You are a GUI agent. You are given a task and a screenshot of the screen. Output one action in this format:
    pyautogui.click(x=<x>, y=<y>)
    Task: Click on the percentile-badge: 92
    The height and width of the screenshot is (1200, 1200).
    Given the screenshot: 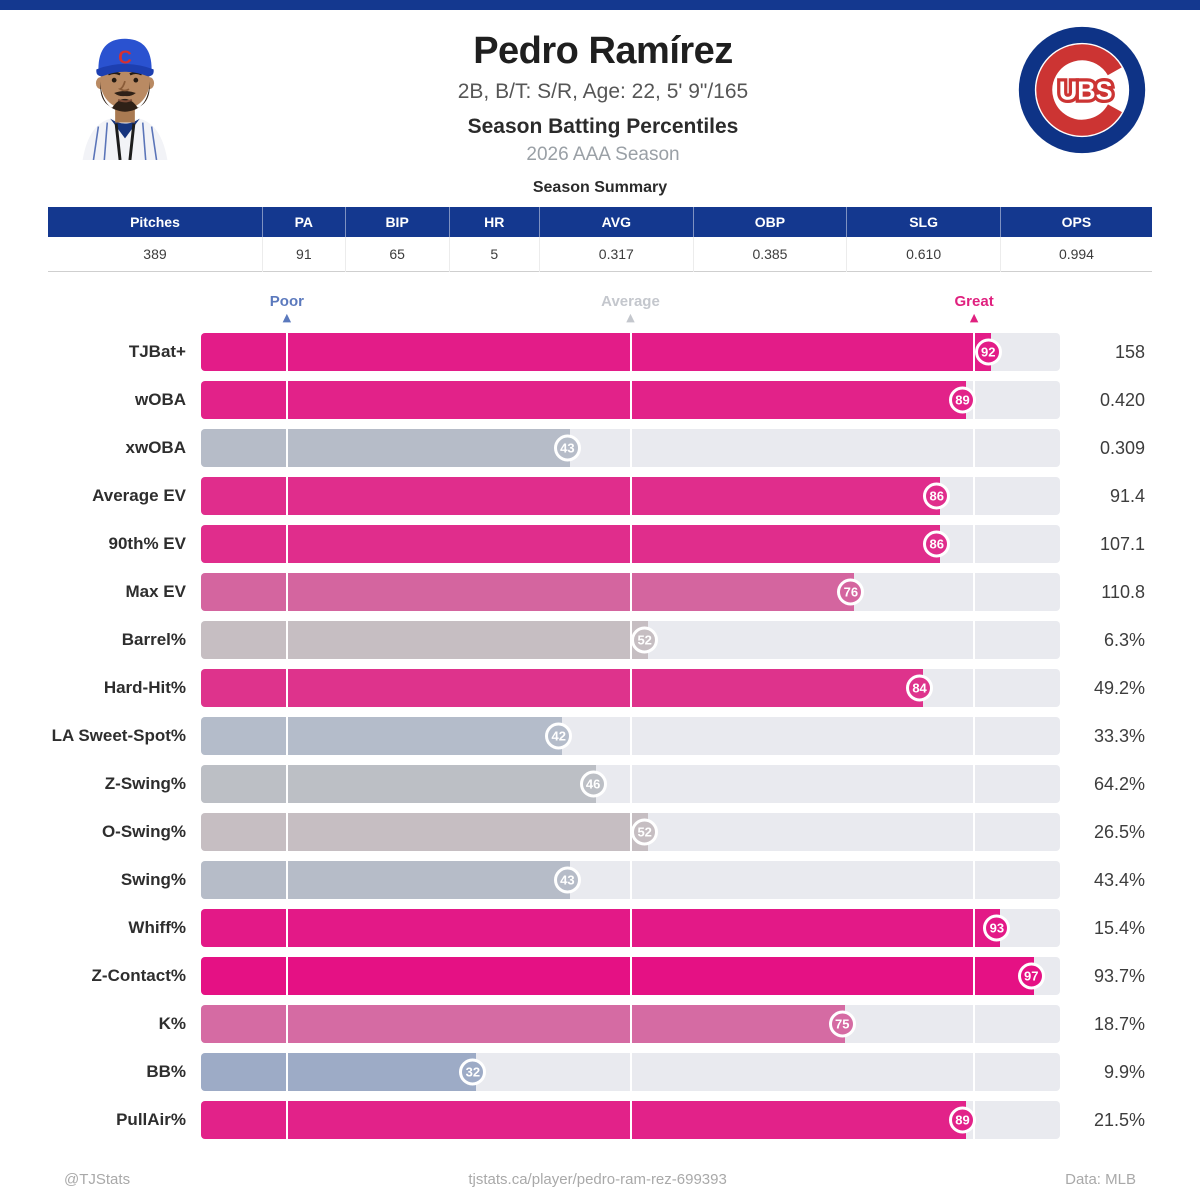 What is the action you would take?
    pyautogui.click(x=988, y=352)
    